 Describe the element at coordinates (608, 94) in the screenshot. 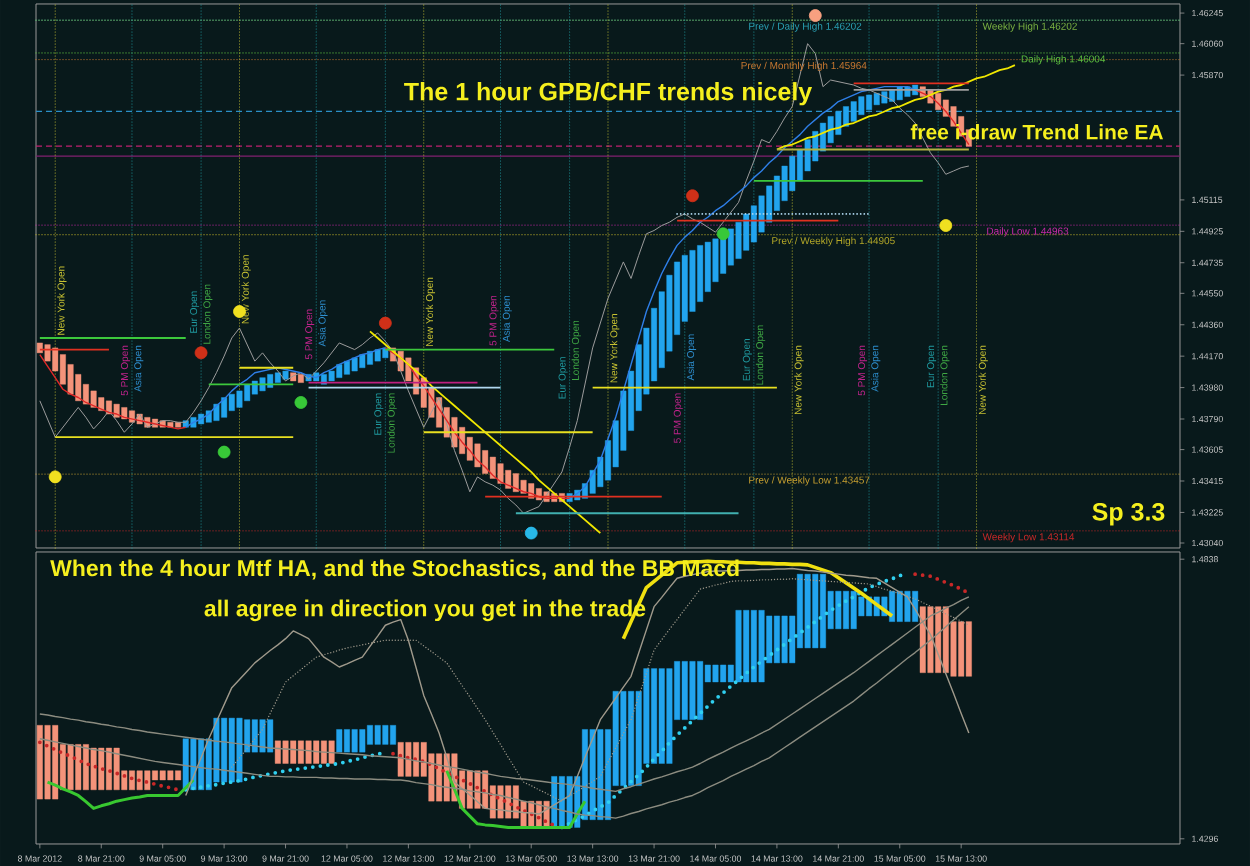

I see `annotation: The 1 hour GPB/CHF trends nicely` at that location.